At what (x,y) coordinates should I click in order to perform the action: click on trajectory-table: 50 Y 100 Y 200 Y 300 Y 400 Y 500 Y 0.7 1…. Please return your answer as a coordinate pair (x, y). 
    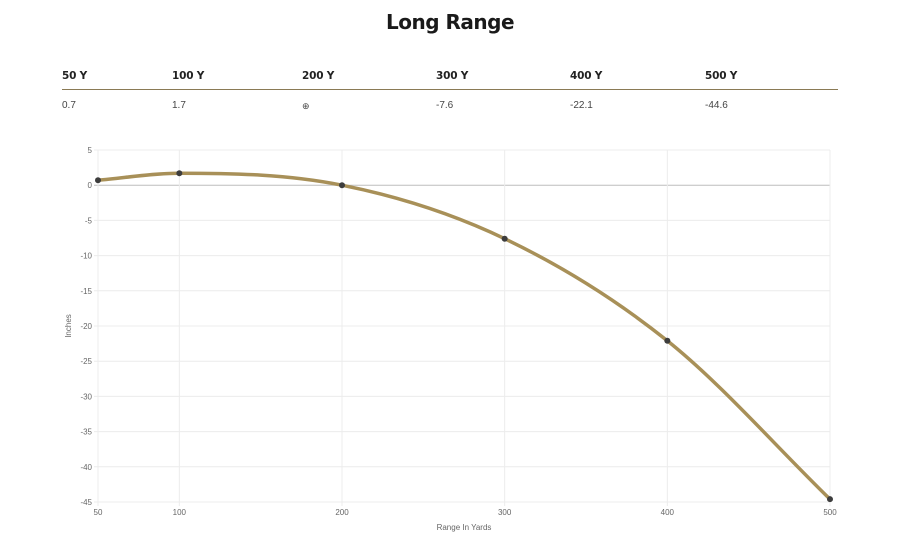
    Looking at the image, I should click on (450, 91).